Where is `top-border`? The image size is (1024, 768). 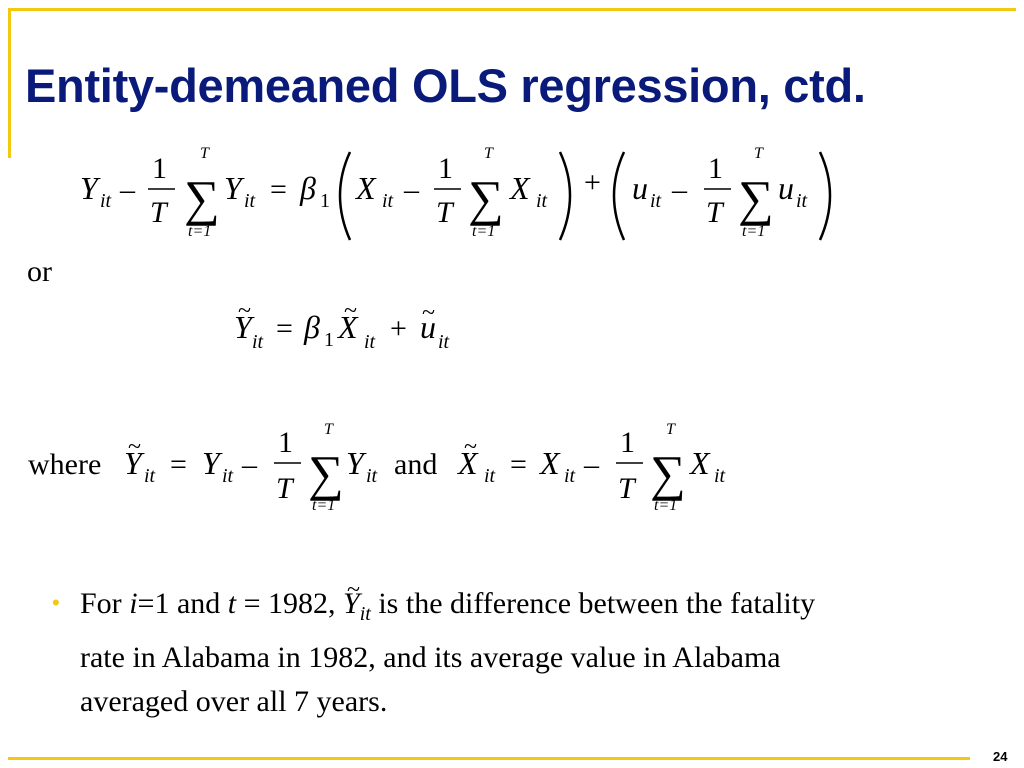 top-border is located at coordinates (512, 9).